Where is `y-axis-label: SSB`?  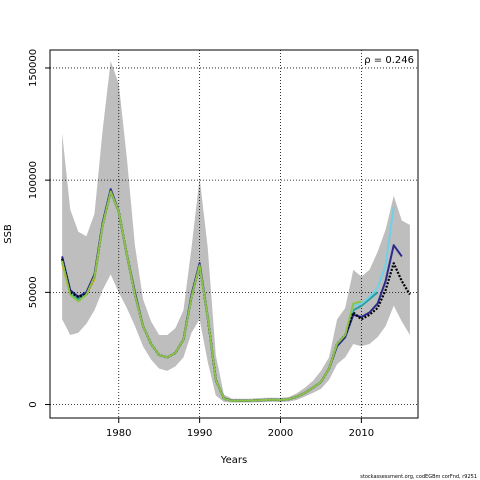 y-axis-label: SSB is located at coordinates (8, 234).